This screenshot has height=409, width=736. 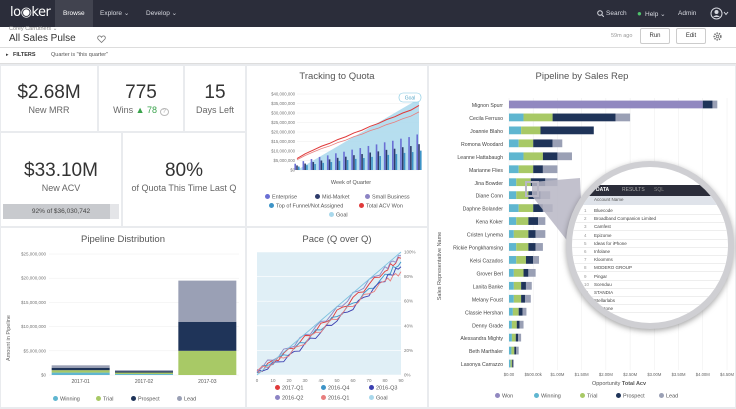 I want to click on rep-name-label: Beth Marthaler, so click(x=486, y=352).